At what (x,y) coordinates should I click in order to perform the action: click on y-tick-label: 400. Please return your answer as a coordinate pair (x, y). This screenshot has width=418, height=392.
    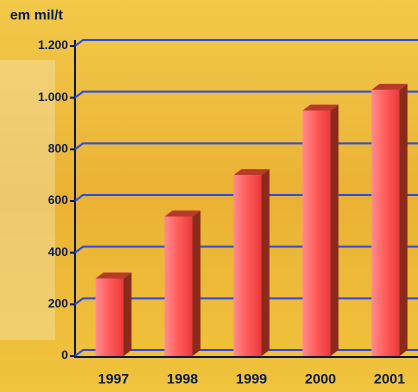
    Looking at the image, I should click on (58, 252).